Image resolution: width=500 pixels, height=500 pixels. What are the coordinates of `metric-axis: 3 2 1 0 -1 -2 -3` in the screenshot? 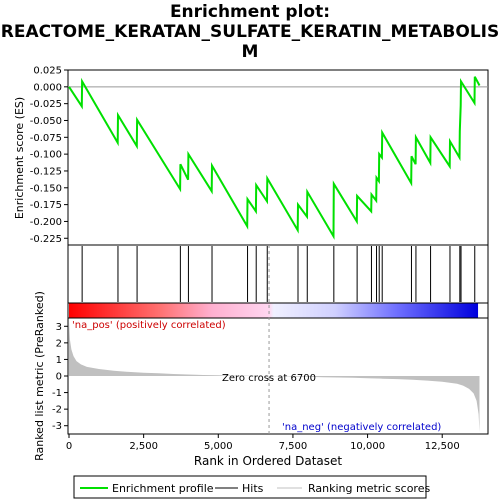 It's located at (60, 377).